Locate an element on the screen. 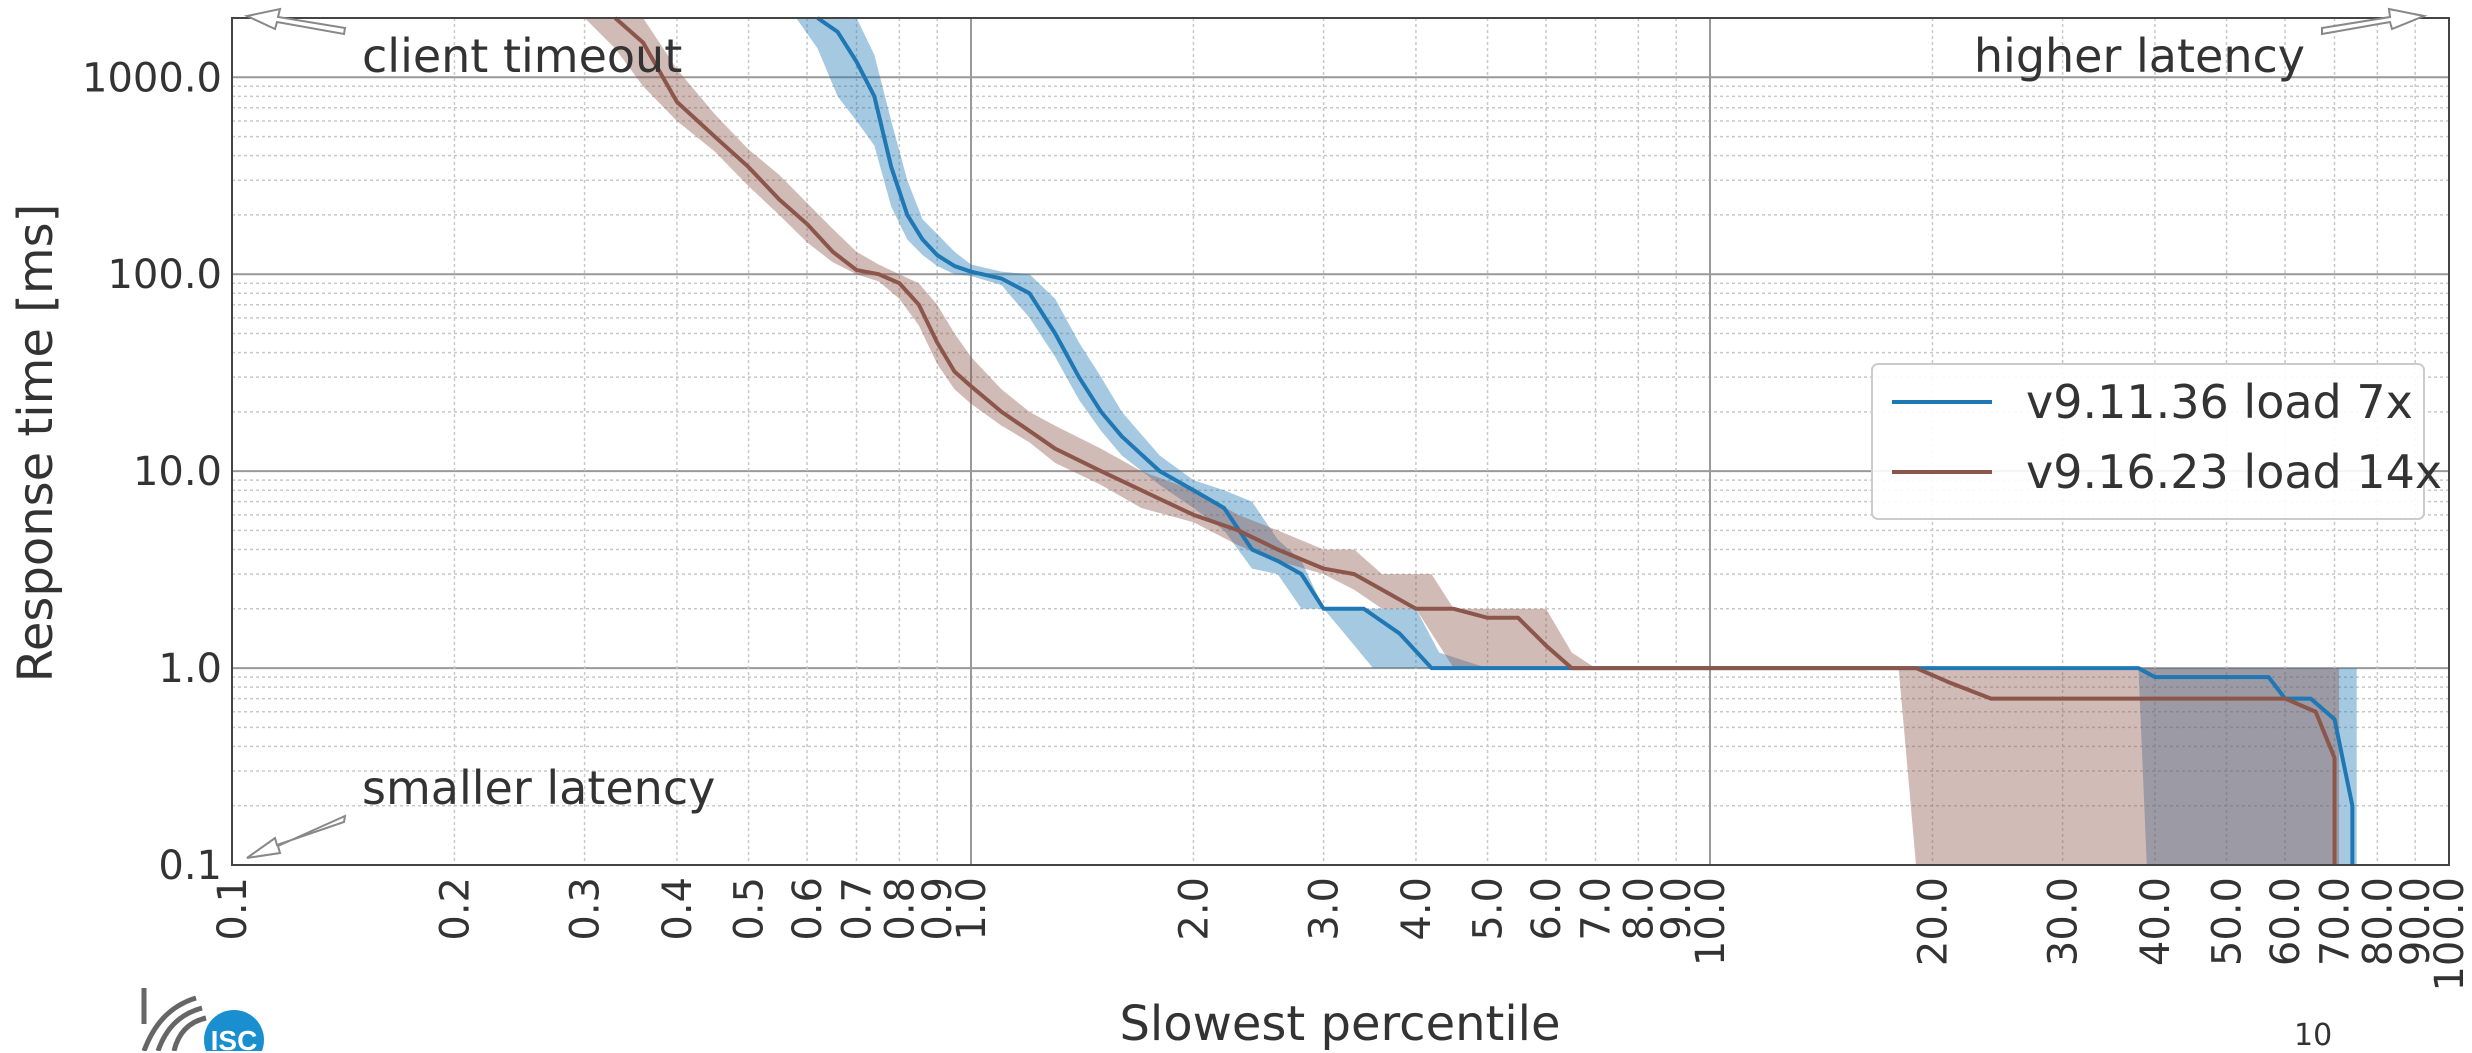 The image size is (2472, 1053). annotation-smaller-latency: smaller latency is located at coordinates (480, 810).